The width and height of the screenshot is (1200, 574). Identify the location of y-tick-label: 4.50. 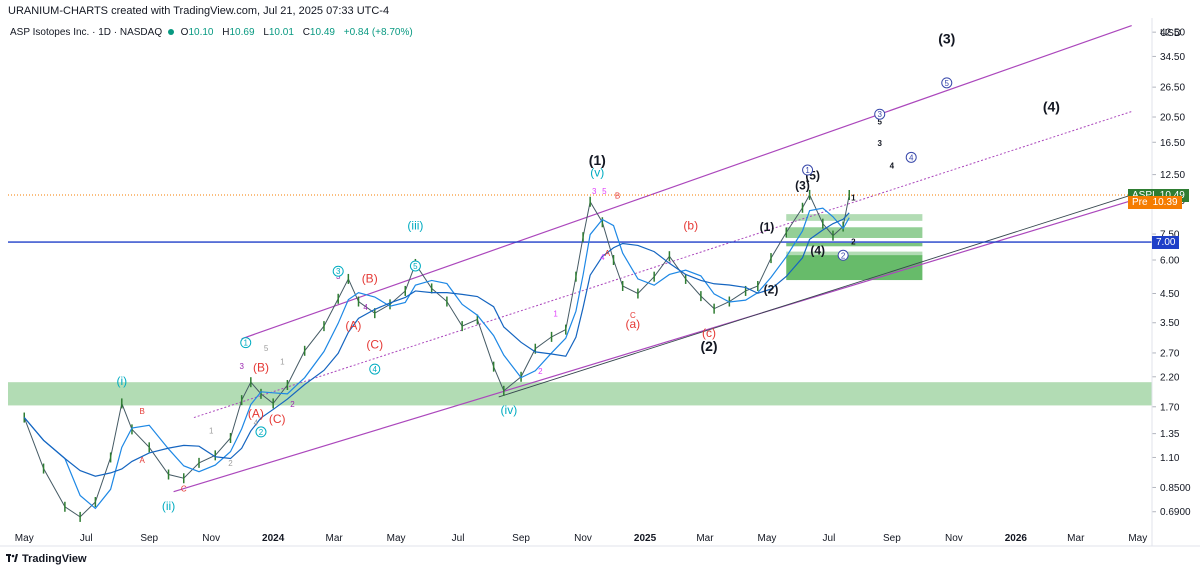
(1170, 294).